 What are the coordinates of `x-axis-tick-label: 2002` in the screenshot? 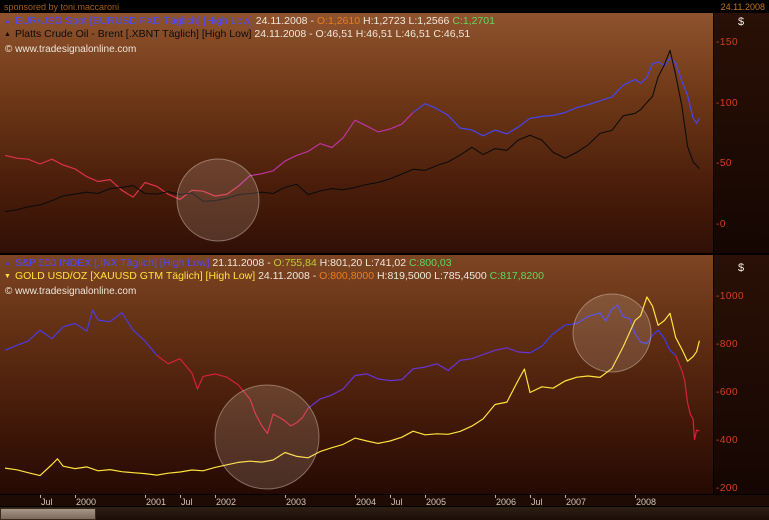 It's located at (226, 502).